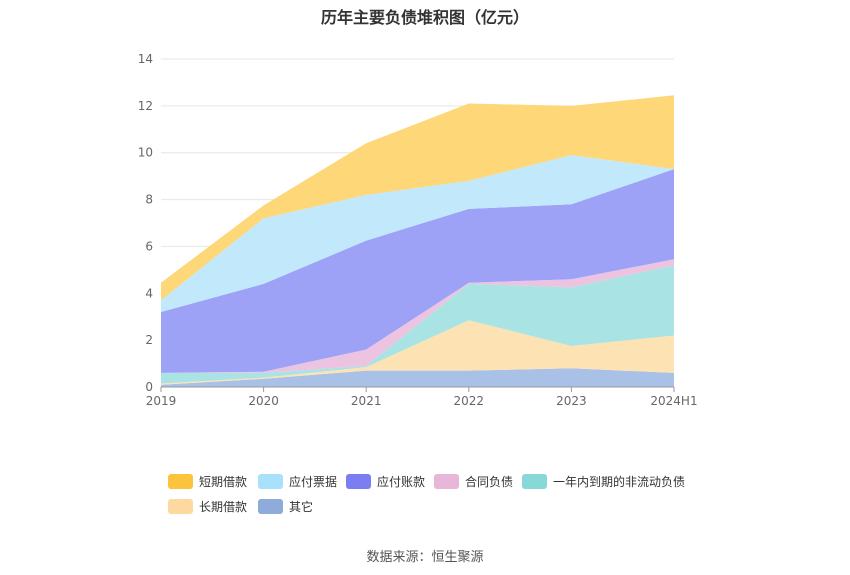  Describe the element at coordinates (145, 153) in the screenshot. I see `y-tick-label: 10` at that location.